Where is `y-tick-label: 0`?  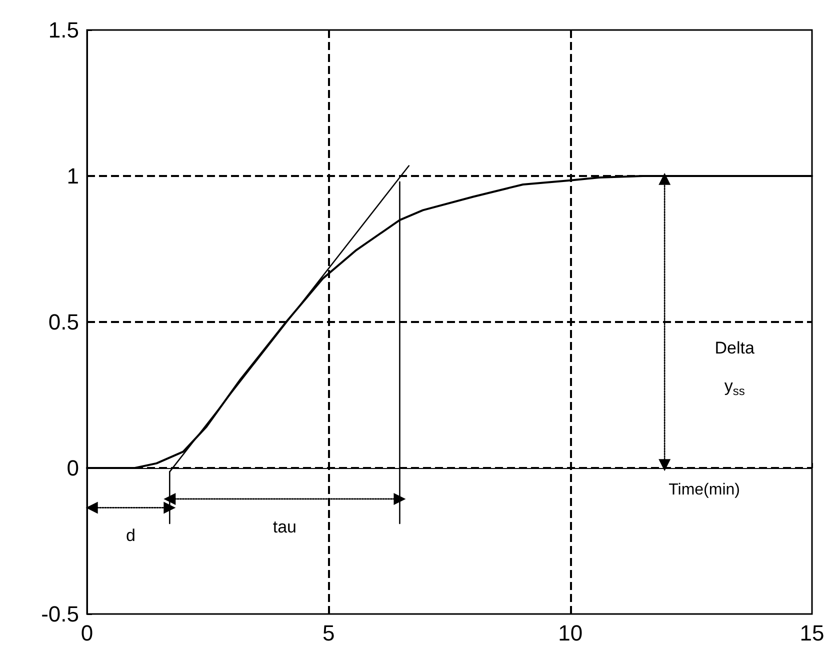
y-tick-label: 0 is located at coordinates (72, 468).